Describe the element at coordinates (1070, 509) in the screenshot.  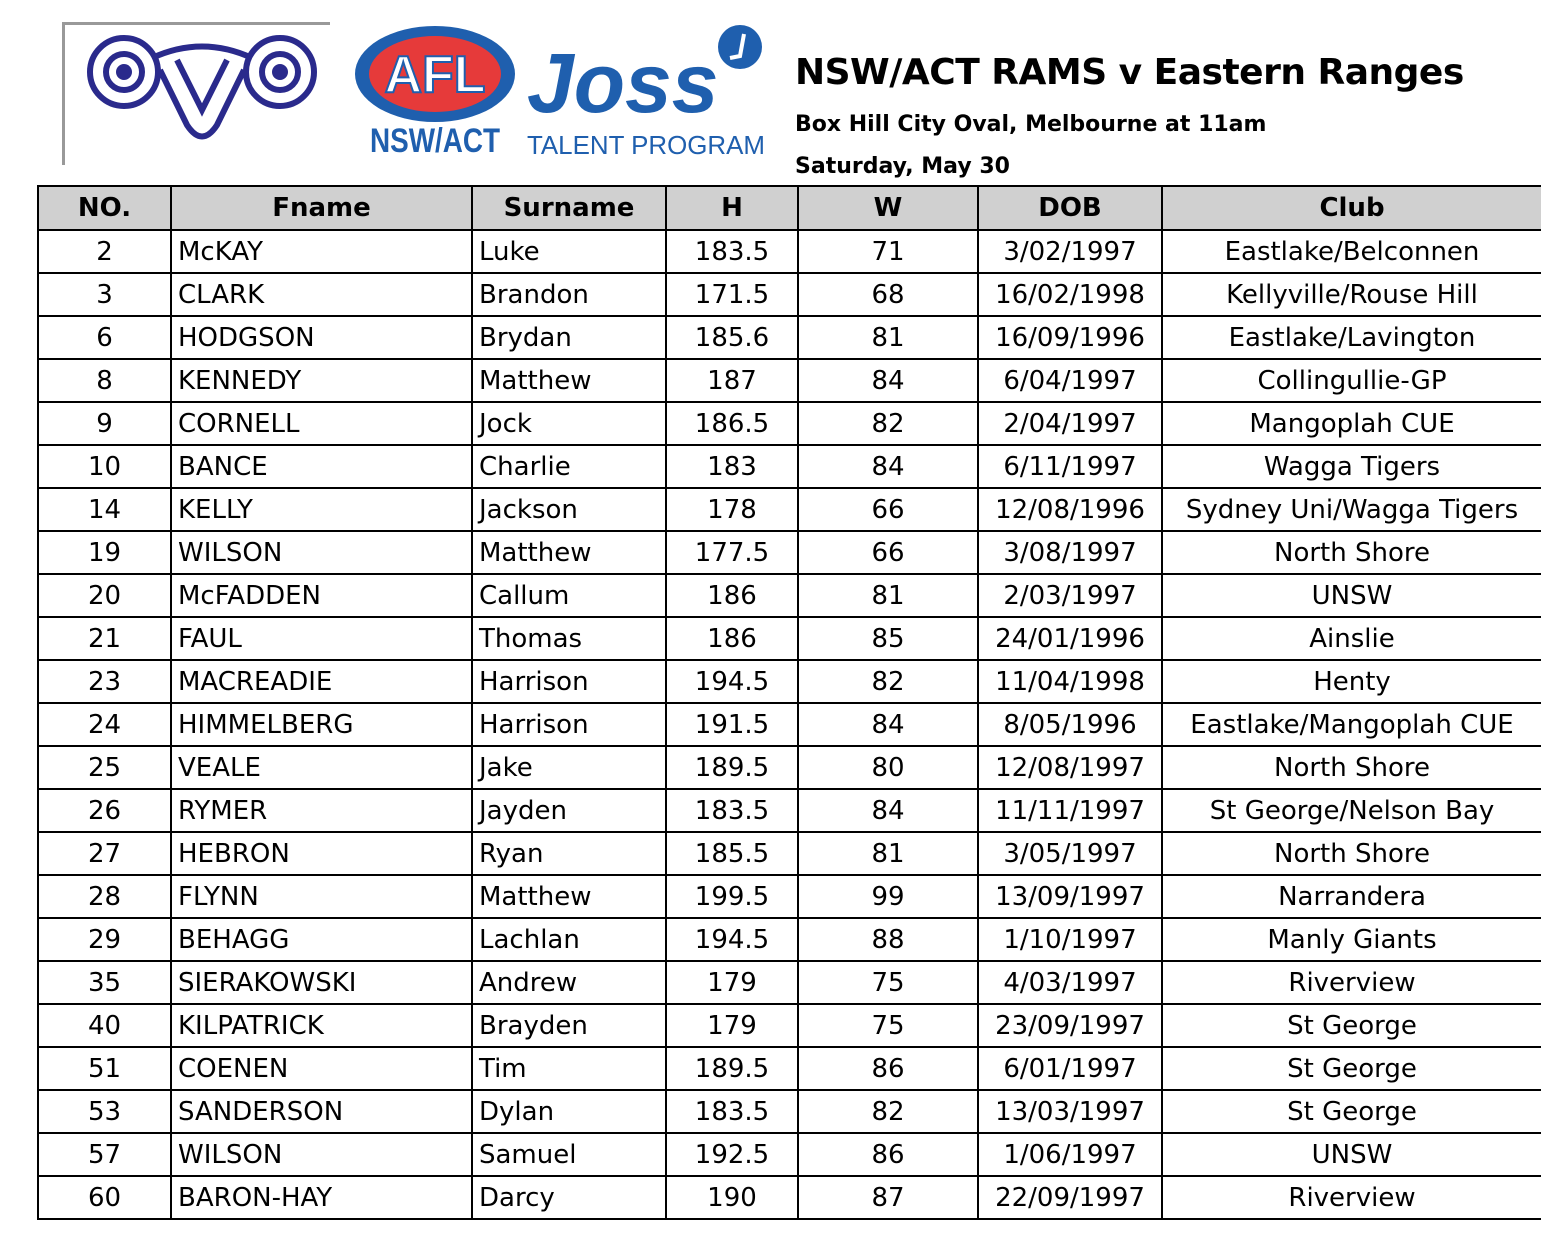
I see `dob-cell: 12/08/1996` at that location.